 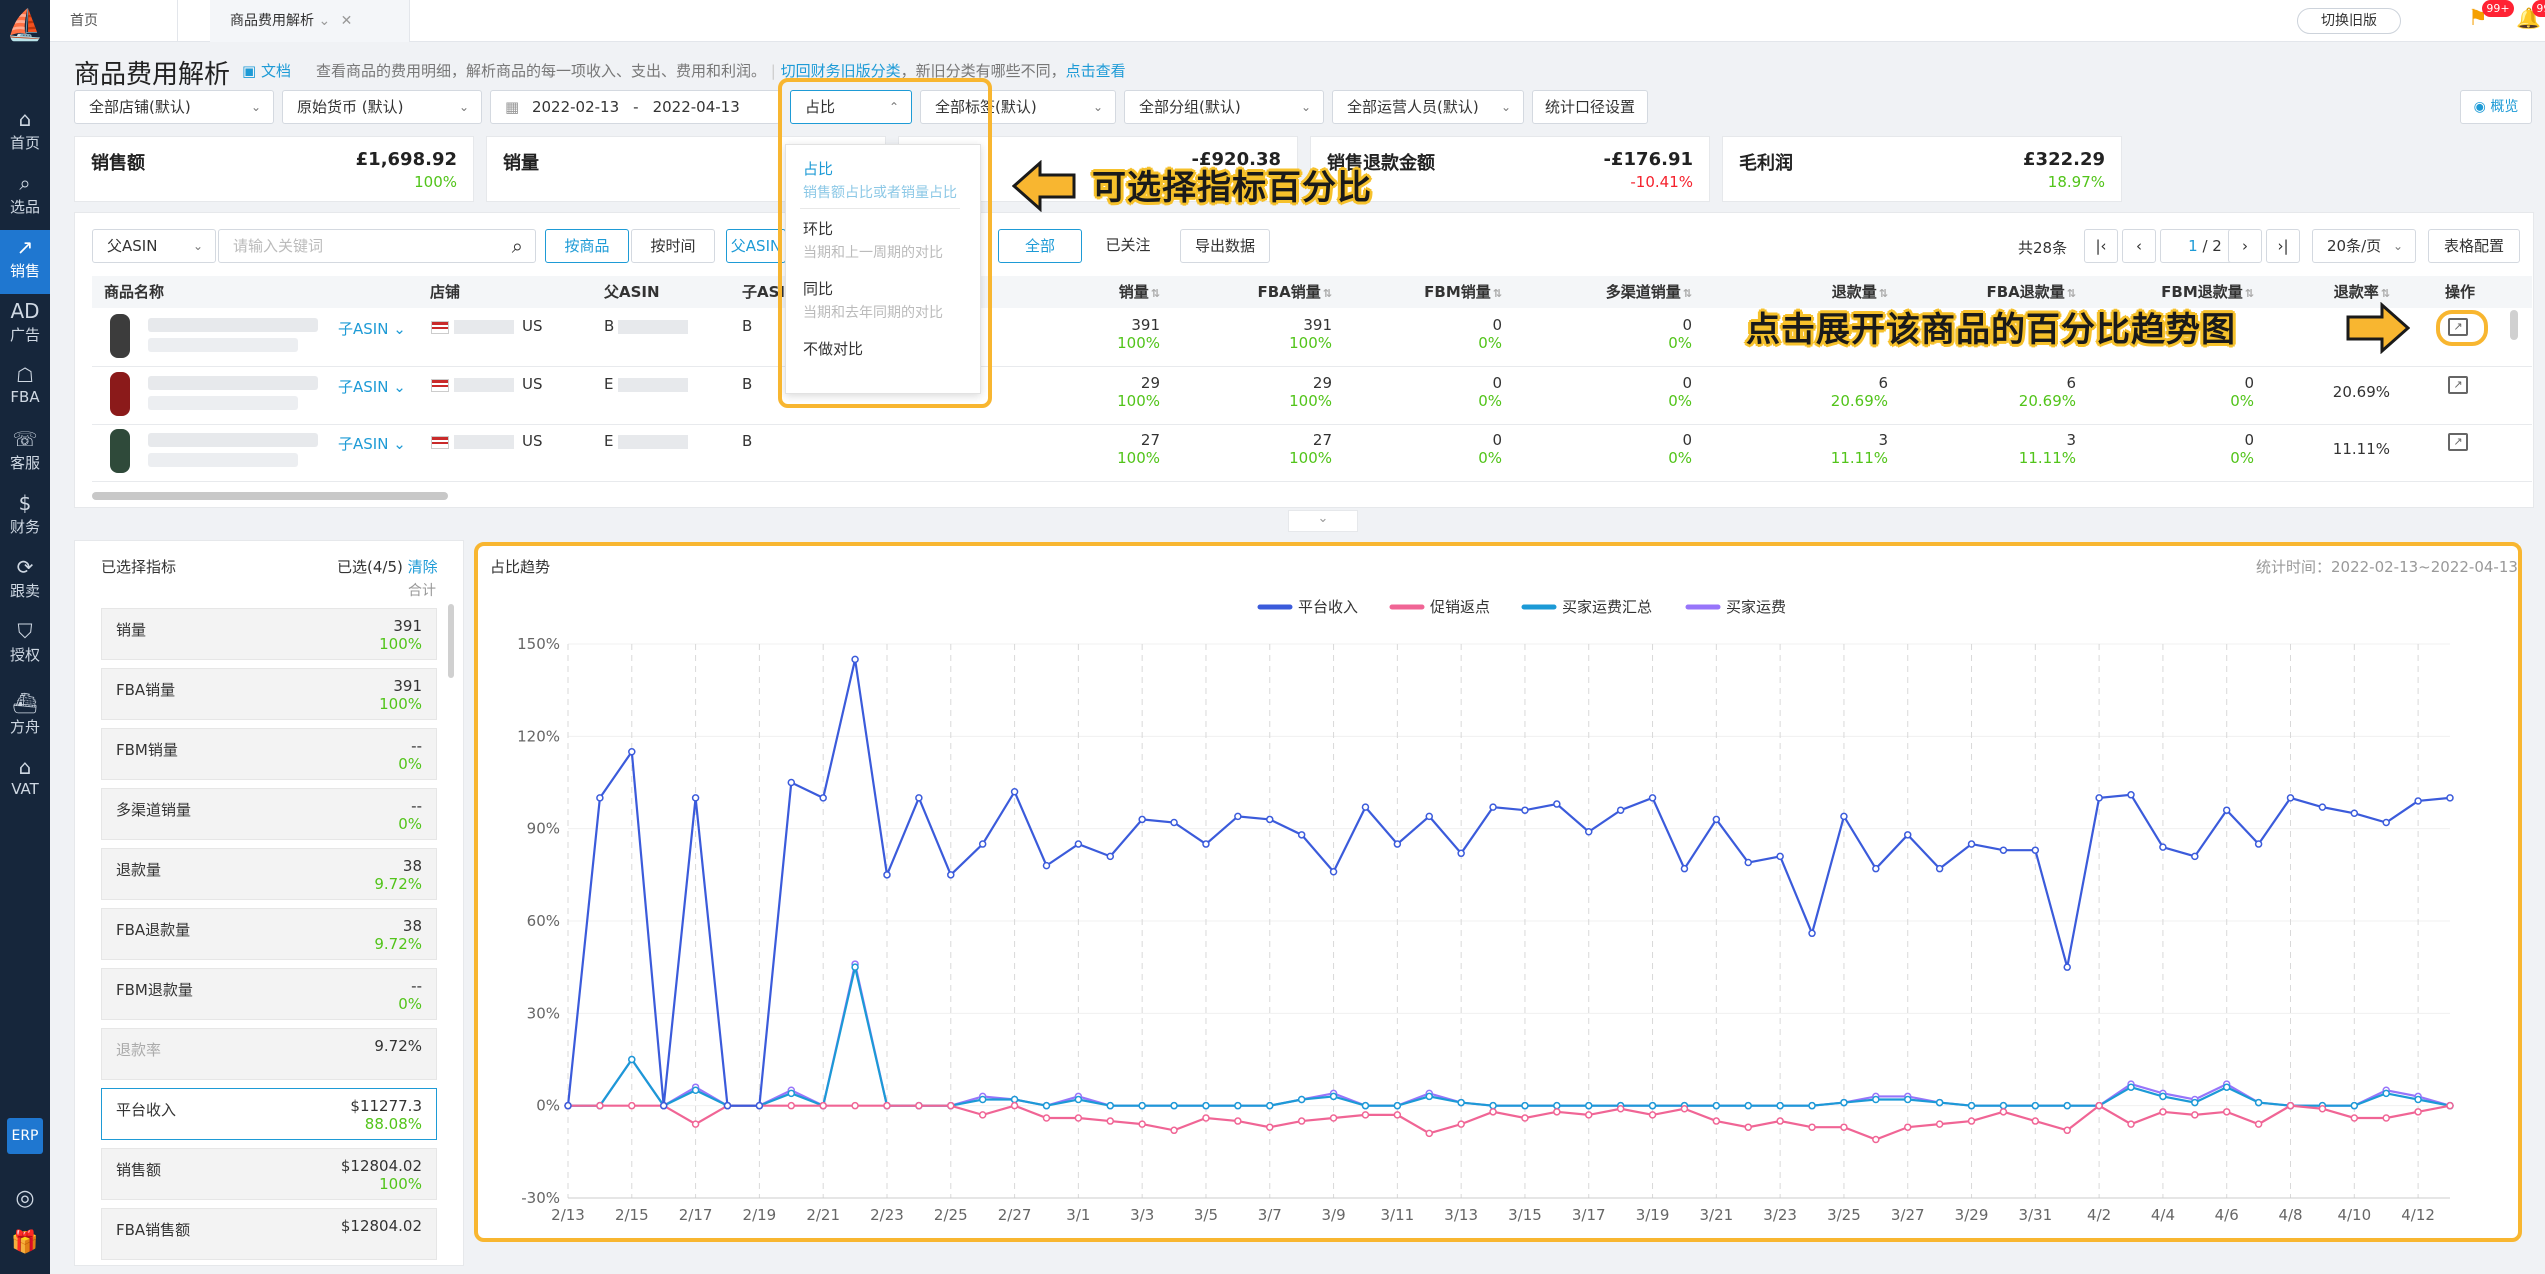 I want to click on table-config-button: 表格配置, so click(x=2474, y=246).